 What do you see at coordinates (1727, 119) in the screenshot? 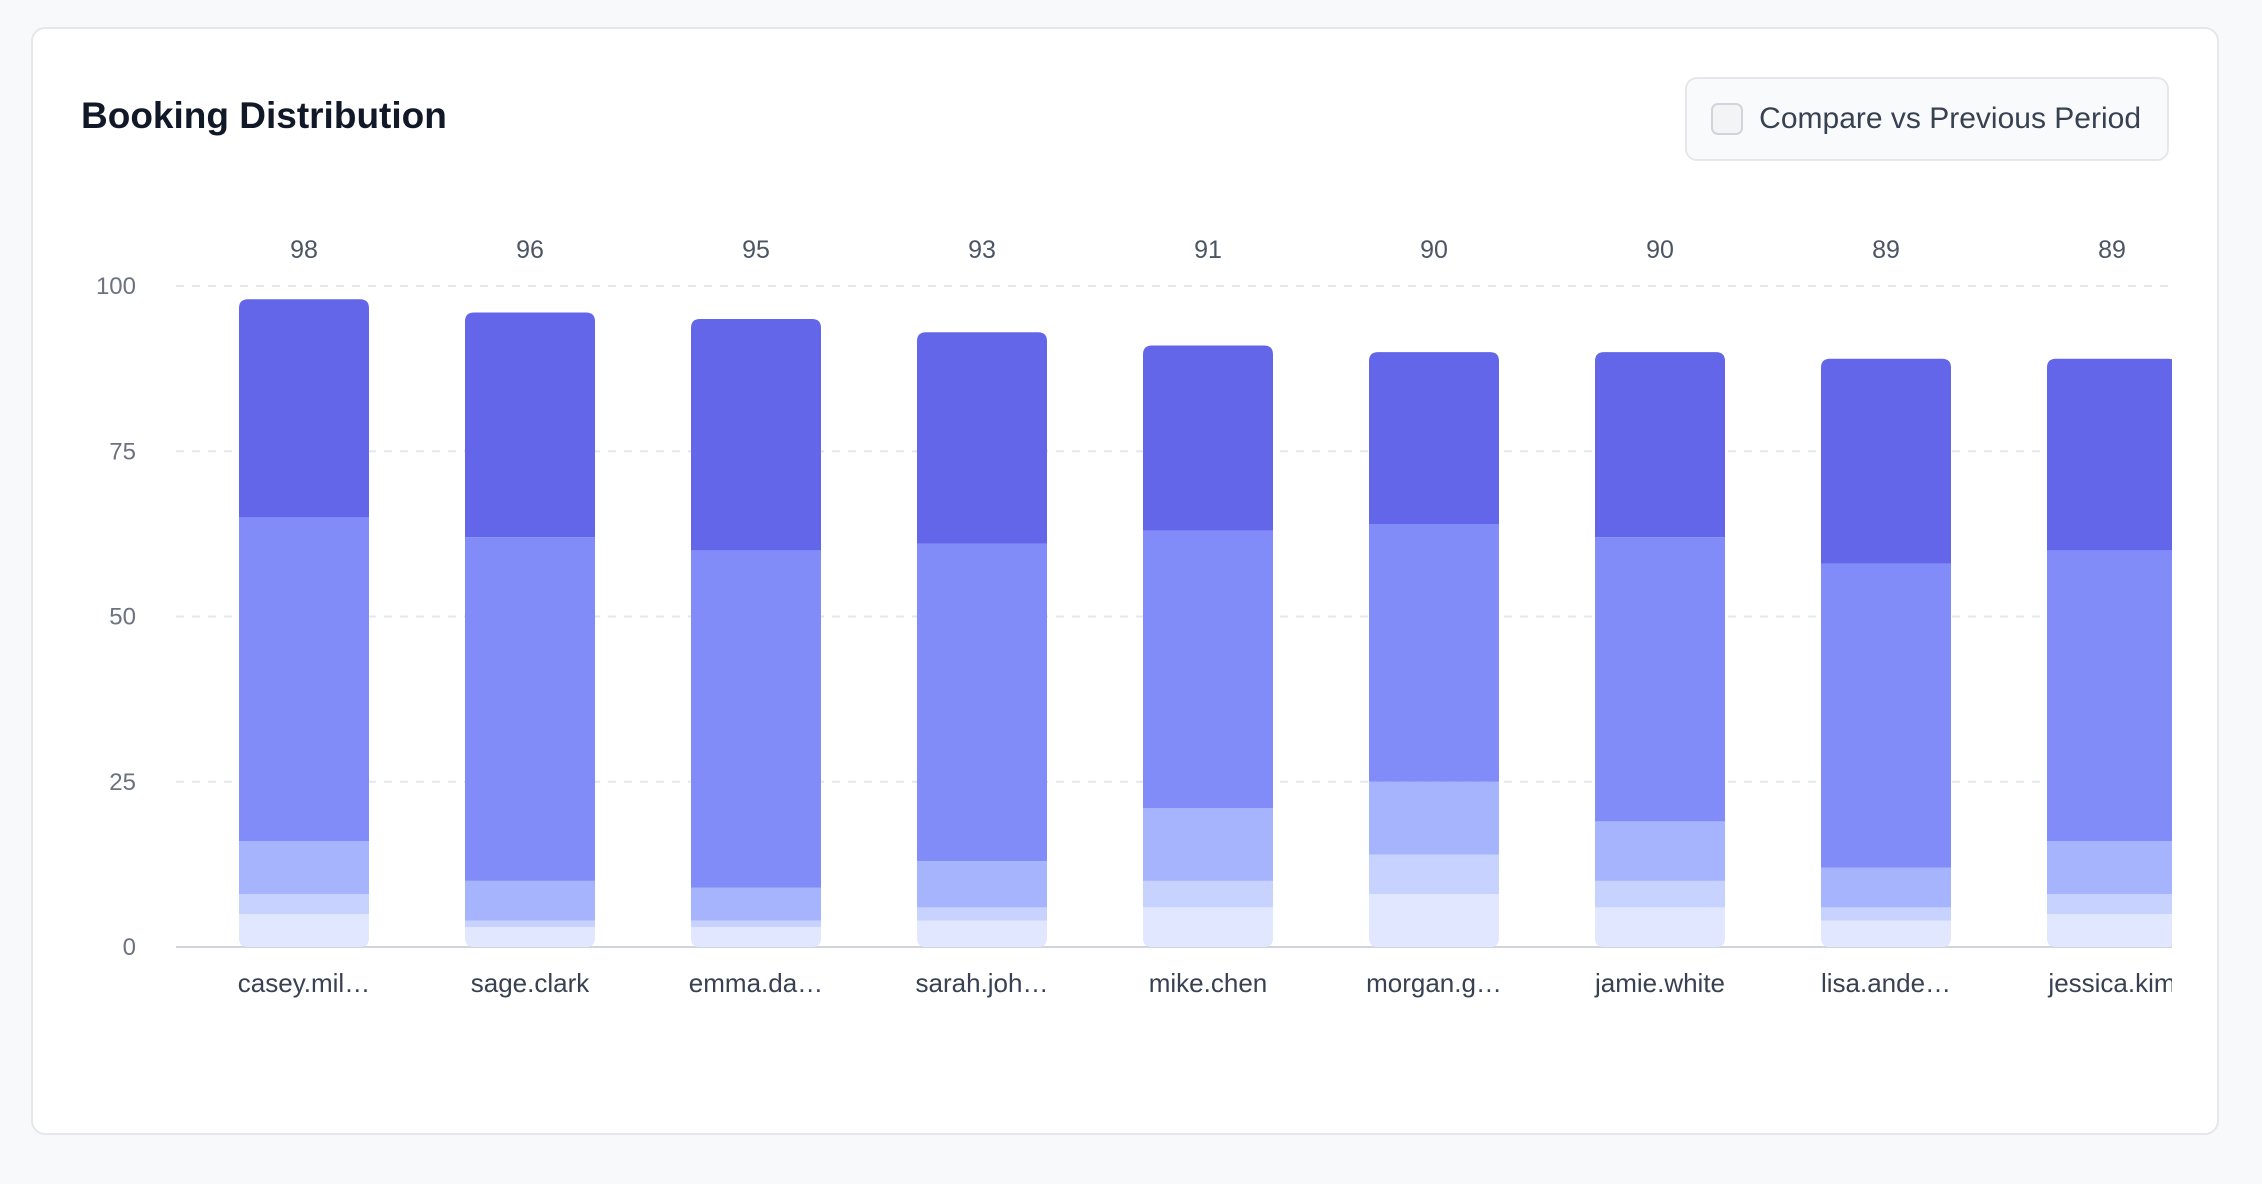
I see `compare-checkbox` at bounding box center [1727, 119].